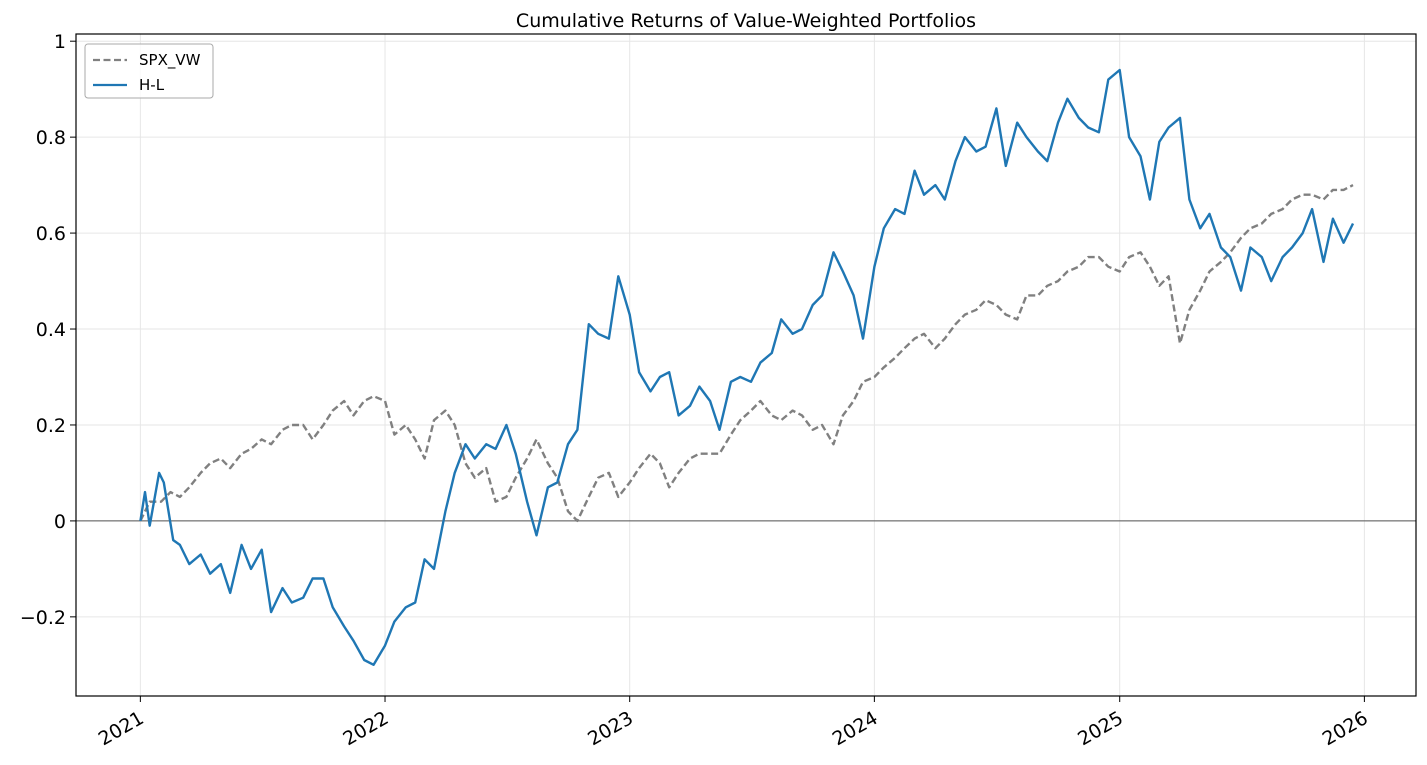  I want to click on legend: SPX_VW H-L, so click(149, 71).